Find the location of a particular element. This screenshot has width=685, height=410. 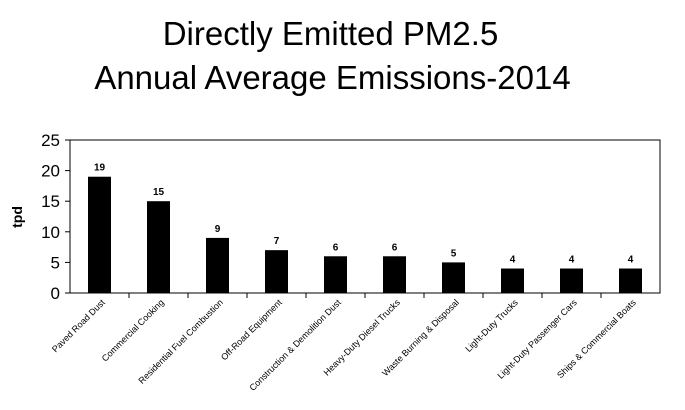

chart-title-line-2: Annual Average Emissions-2014 is located at coordinates (332, 77).